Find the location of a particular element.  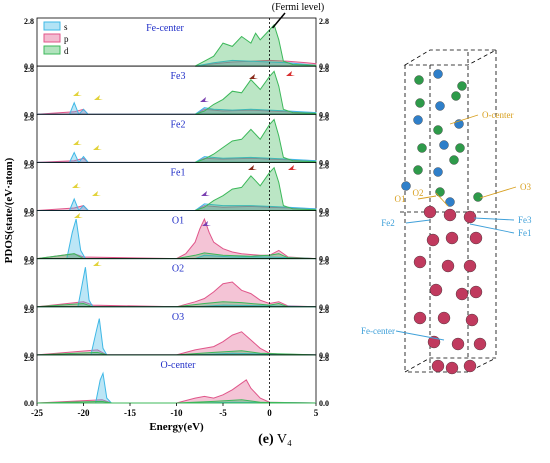

pdos-panel: O10.02.80.02.8 is located at coordinates (176, 237).